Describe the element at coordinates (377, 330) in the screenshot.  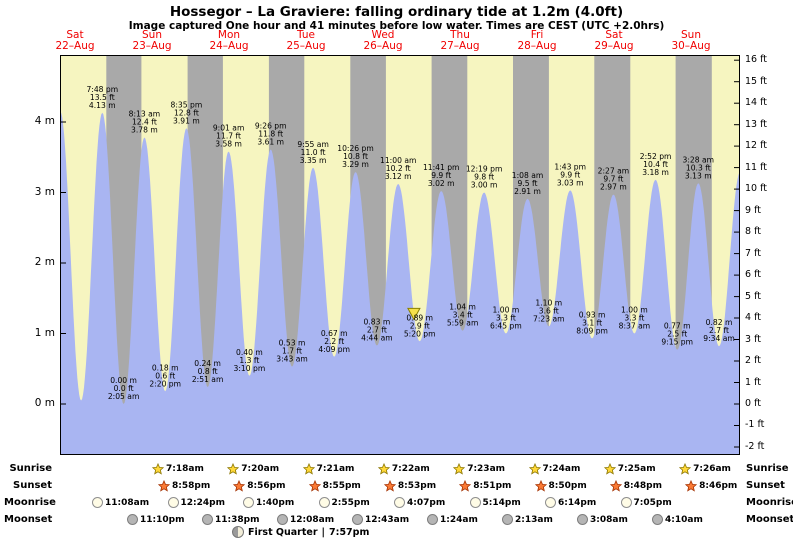
I see `tide-annotation: 0.83 m 2.7 ft 4:44 am` at that location.